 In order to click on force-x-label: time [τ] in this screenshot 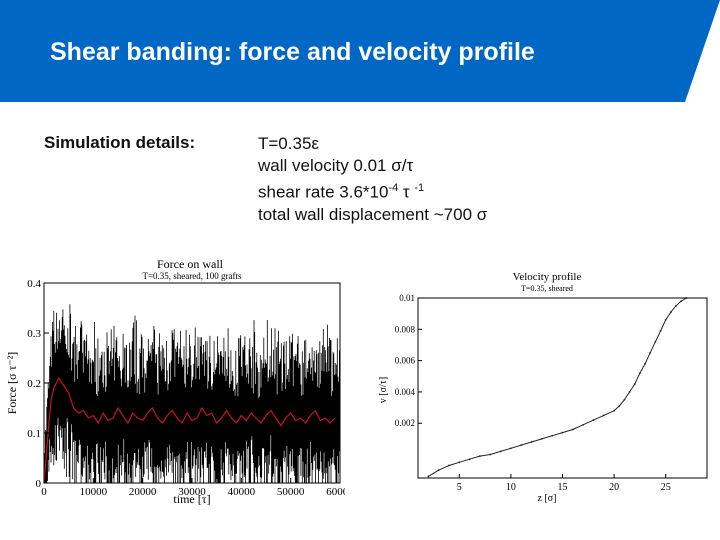, I will do `click(191, 498)`.